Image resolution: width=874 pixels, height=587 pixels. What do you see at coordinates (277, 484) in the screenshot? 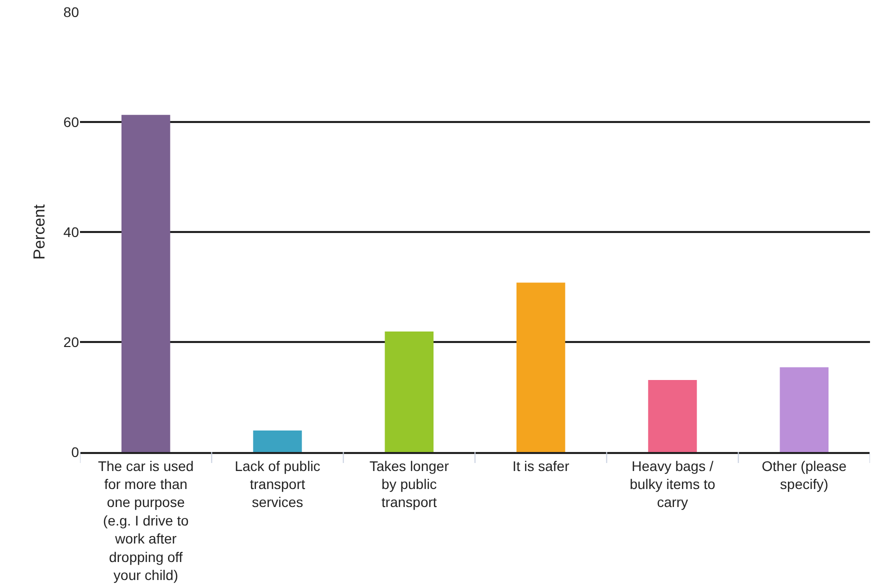
I see `x-tick-label: Lack of public transport services` at bounding box center [277, 484].